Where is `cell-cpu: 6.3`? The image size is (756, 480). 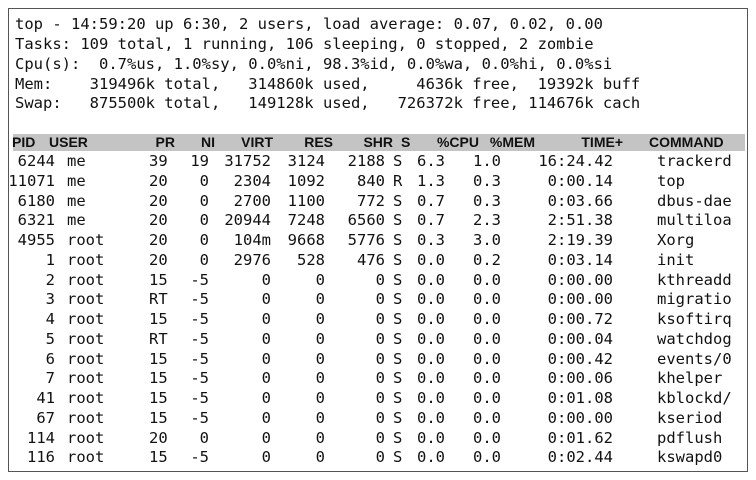 cell-cpu: 6.3 is located at coordinates (431, 161).